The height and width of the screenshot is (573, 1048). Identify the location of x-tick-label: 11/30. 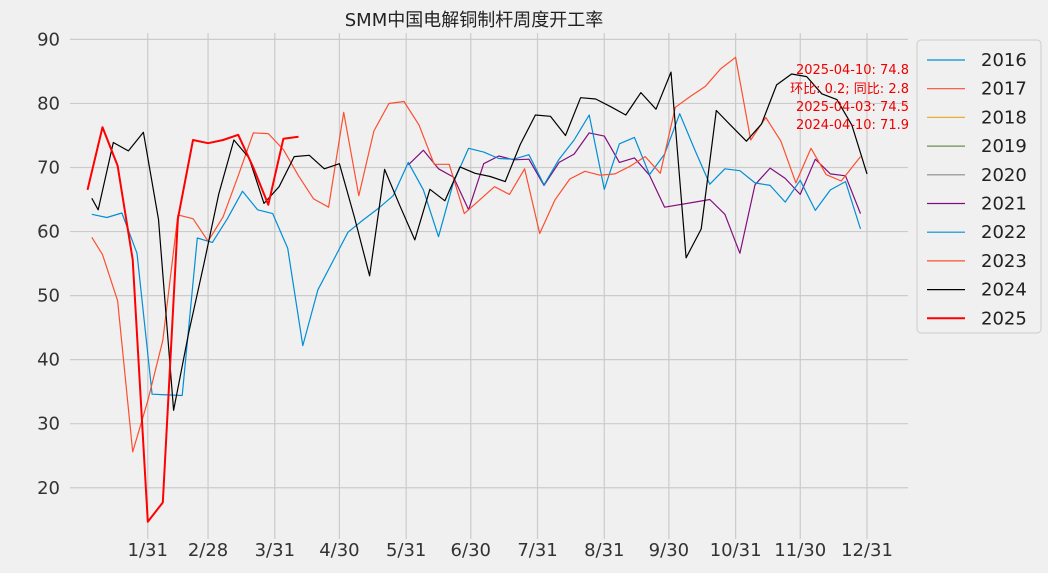
(800, 550).